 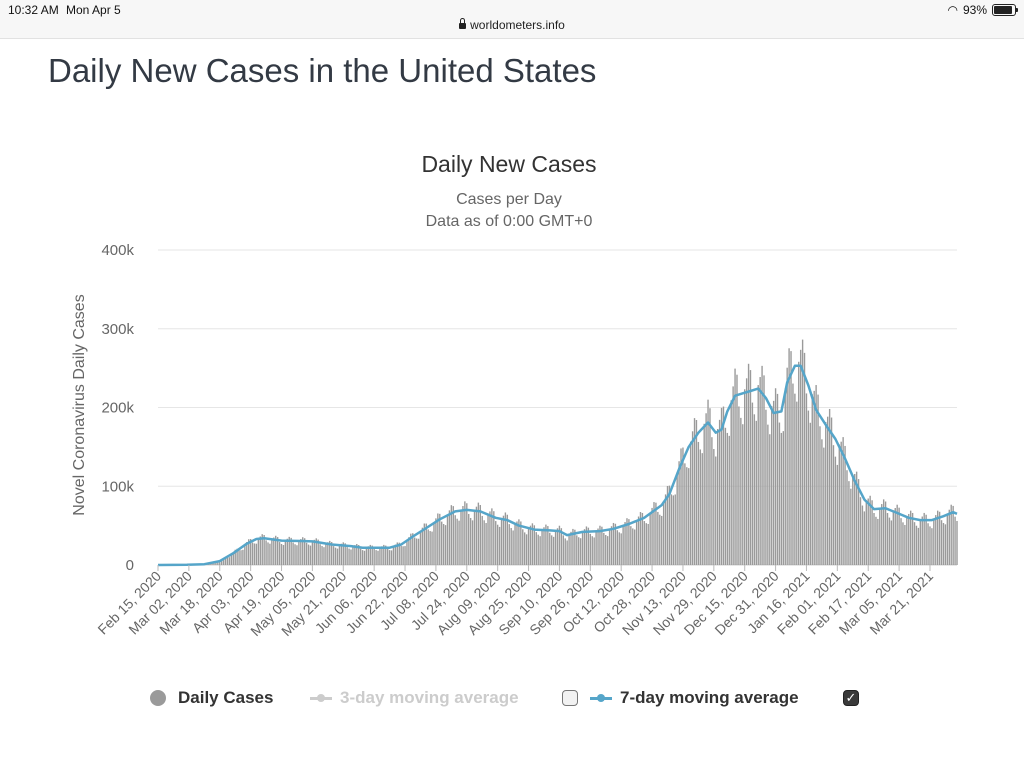 What do you see at coordinates (517, 25) in the screenshot?
I see `url-text: worldometers.info` at bounding box center [517, 25].